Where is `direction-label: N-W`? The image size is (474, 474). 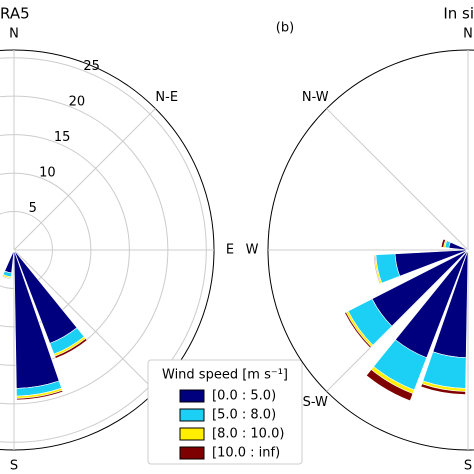
direction-label: N-W is located at coordinates (315, 97).